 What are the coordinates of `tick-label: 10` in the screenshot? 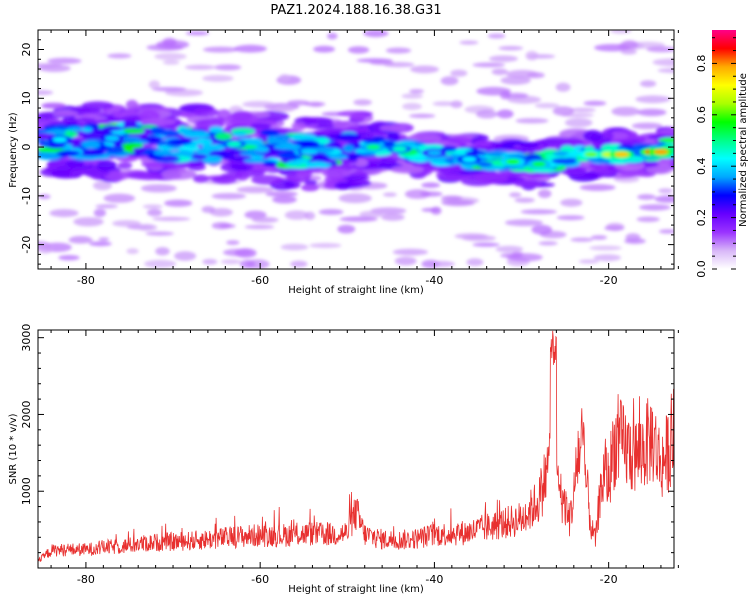 It's located at (26, 98).